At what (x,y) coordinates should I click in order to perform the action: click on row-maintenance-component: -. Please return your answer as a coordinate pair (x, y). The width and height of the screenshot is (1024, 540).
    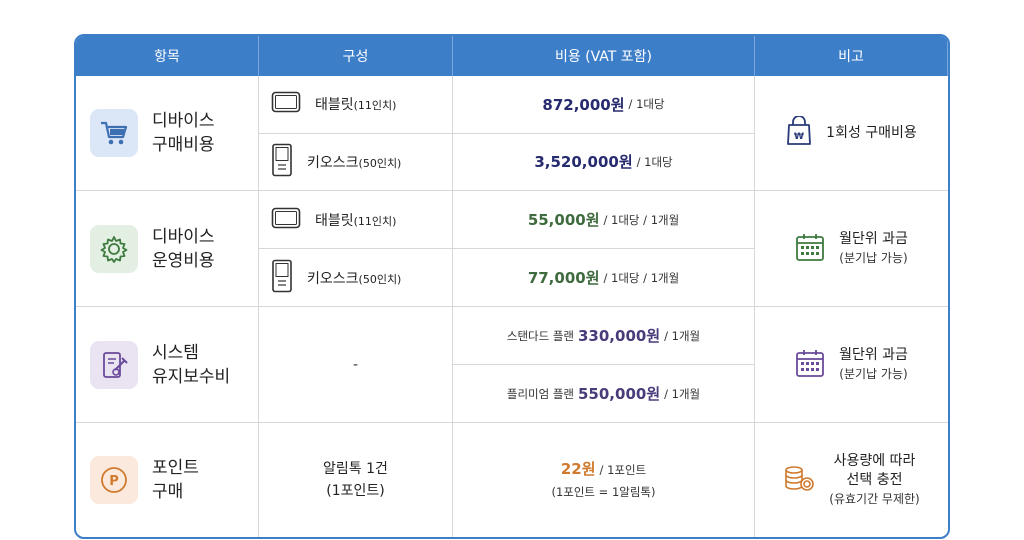
    Looking at the image, I should click on (356, 365).